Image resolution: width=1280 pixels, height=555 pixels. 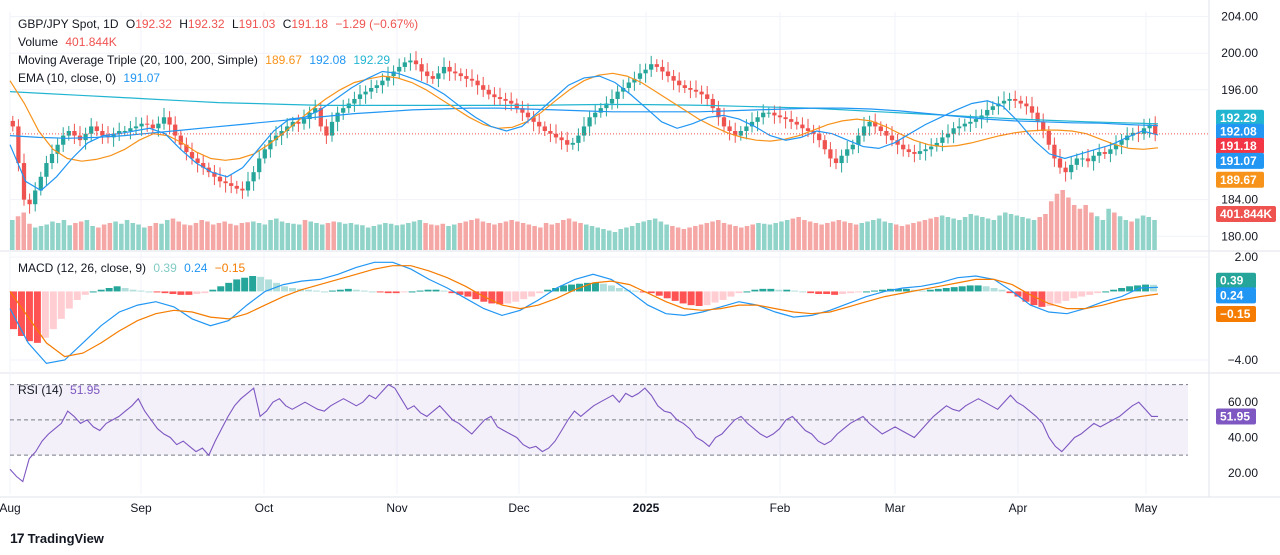 What do you see at coordinates (68, 24) in the screenshot?
I see `symbol-label: GBP/JPY Spot, 1D` at bounding box center [68, 24].